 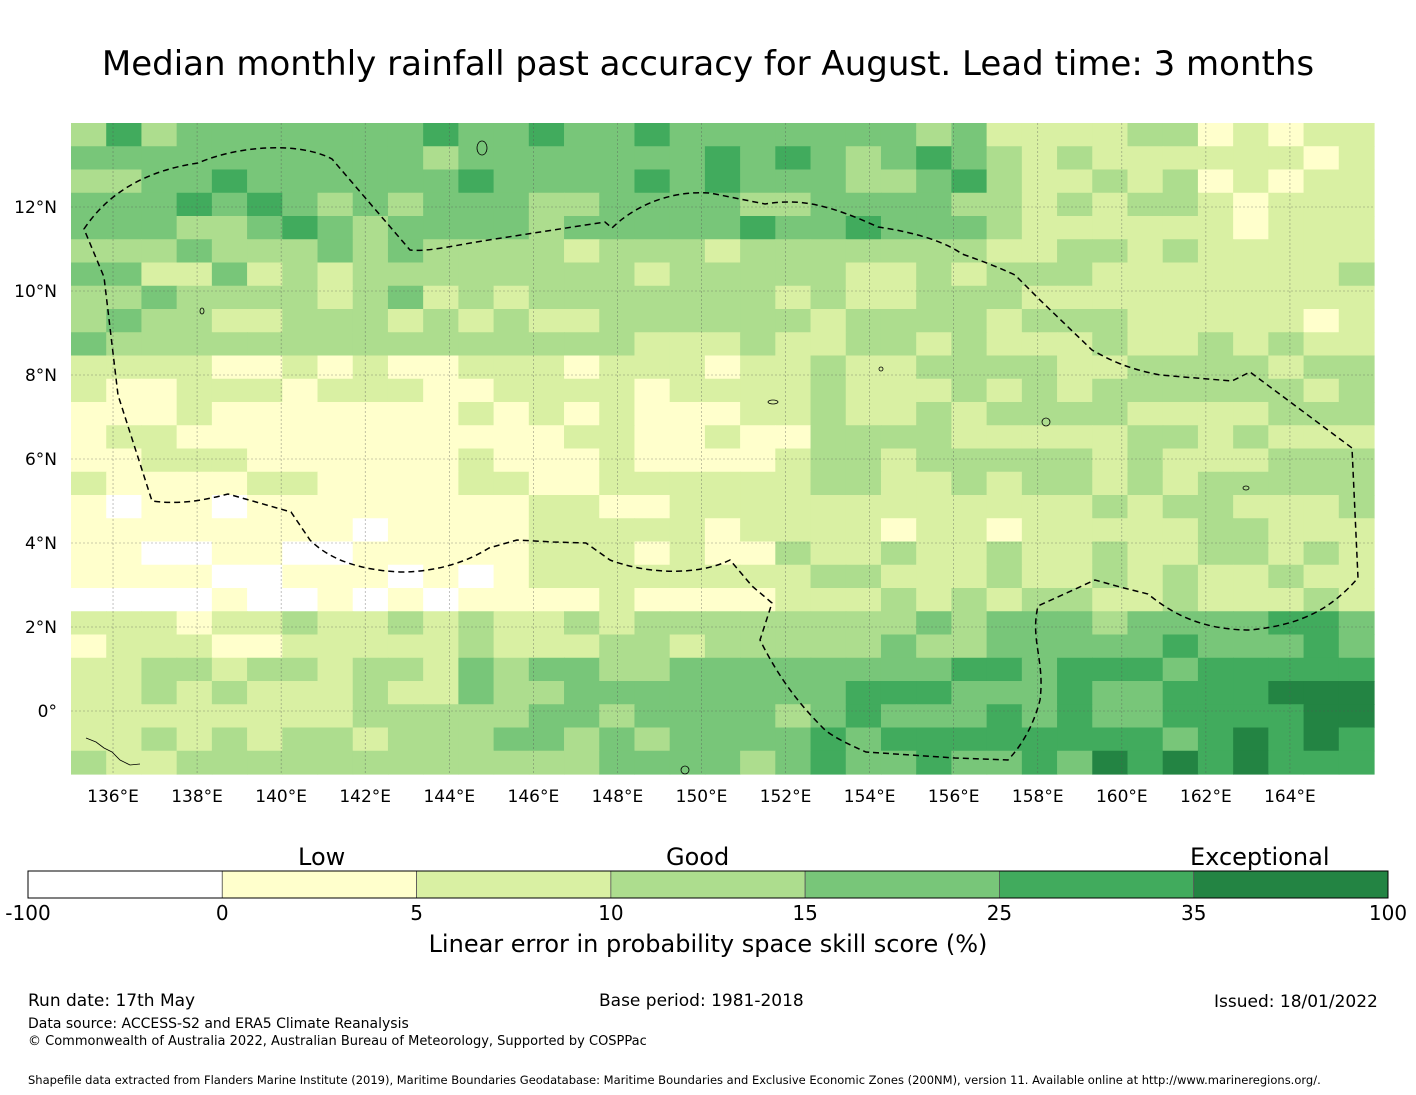 I want to click on colorbar-segment, so click(x=902, y=884).